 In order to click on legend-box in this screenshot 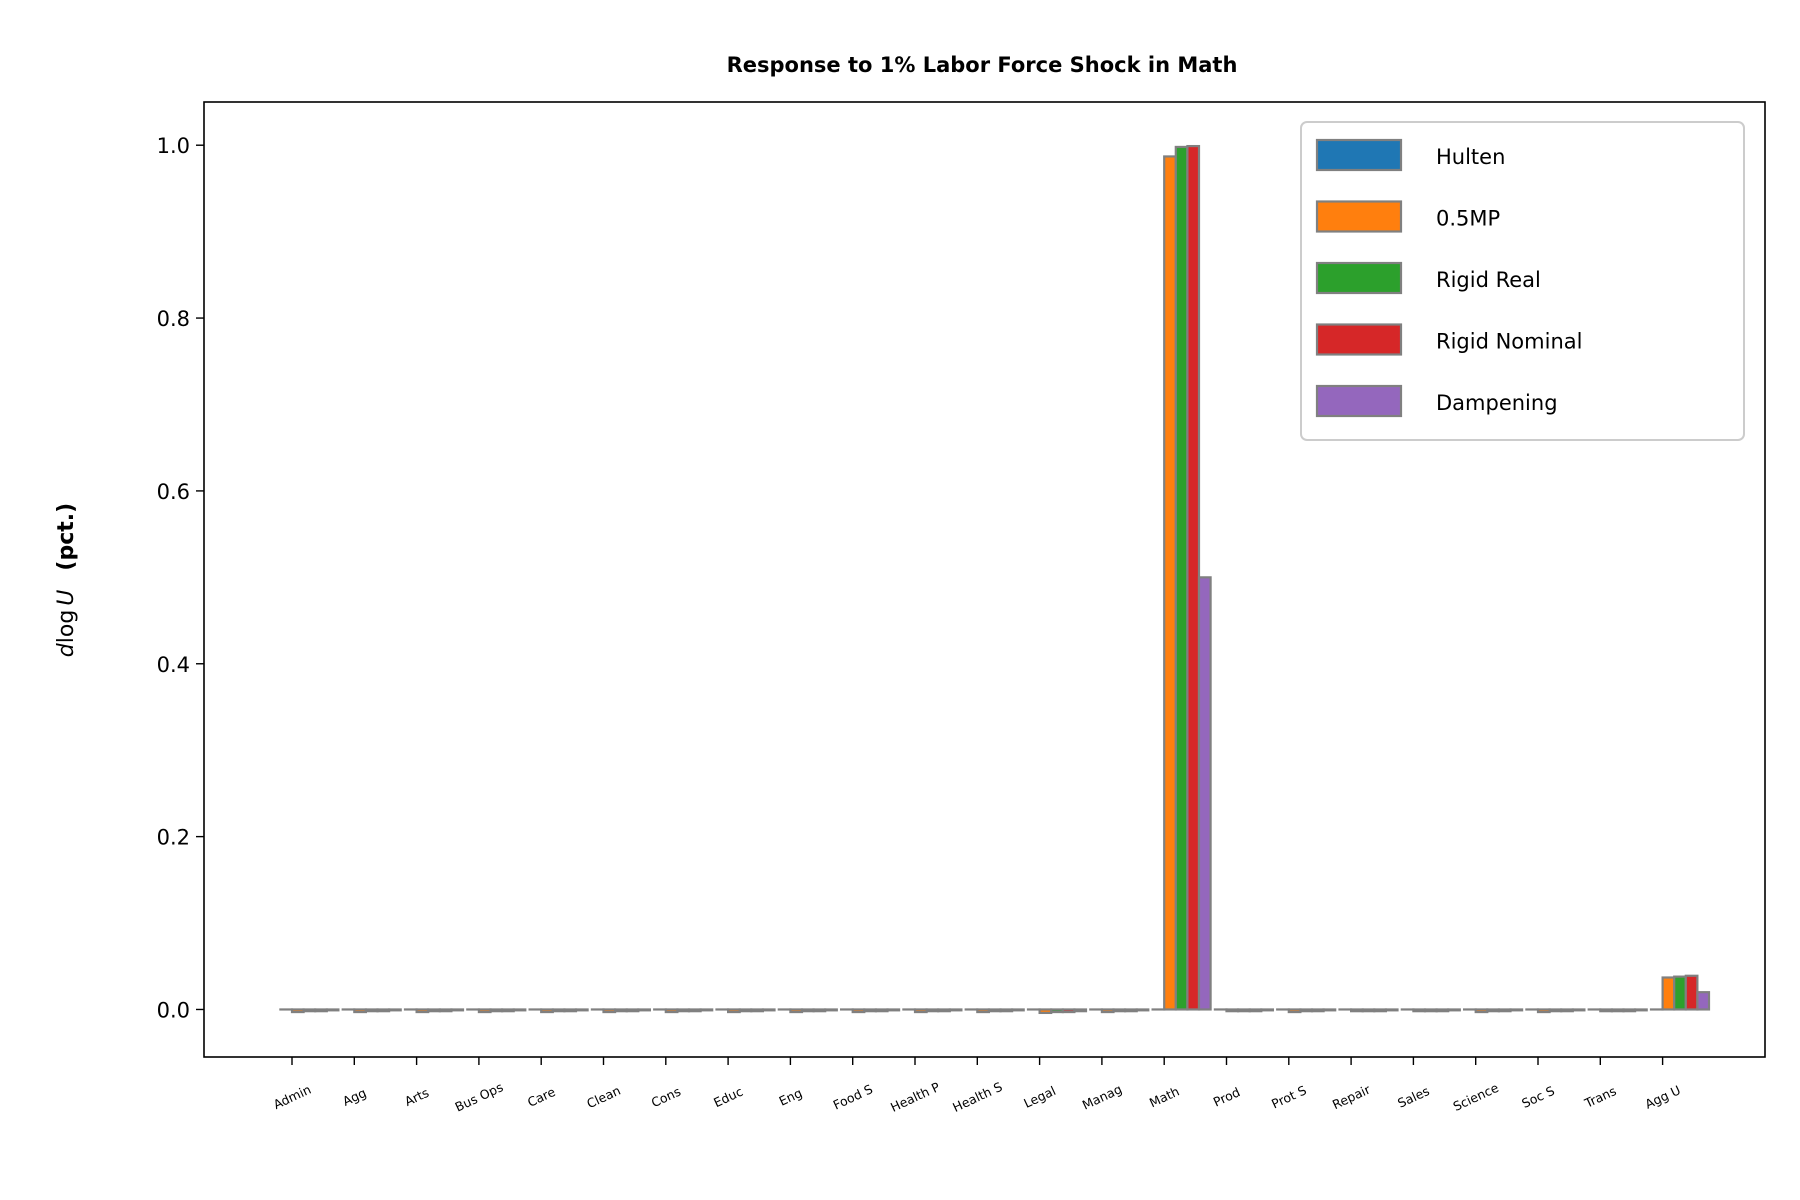, I will do `click(1522, 281)`.